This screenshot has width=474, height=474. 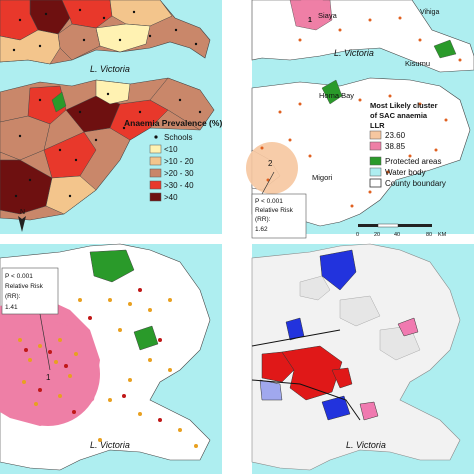 I want to click on panel-b-cluster-number-1: 1, so click(x=310, y=20).